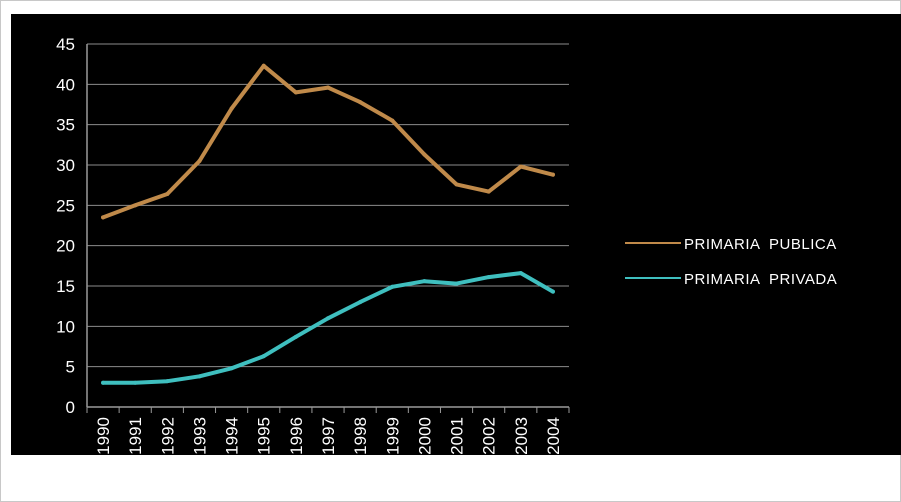 The image size is (901, 502). I want to click on y-tick-label: 5, so click(70, 367).